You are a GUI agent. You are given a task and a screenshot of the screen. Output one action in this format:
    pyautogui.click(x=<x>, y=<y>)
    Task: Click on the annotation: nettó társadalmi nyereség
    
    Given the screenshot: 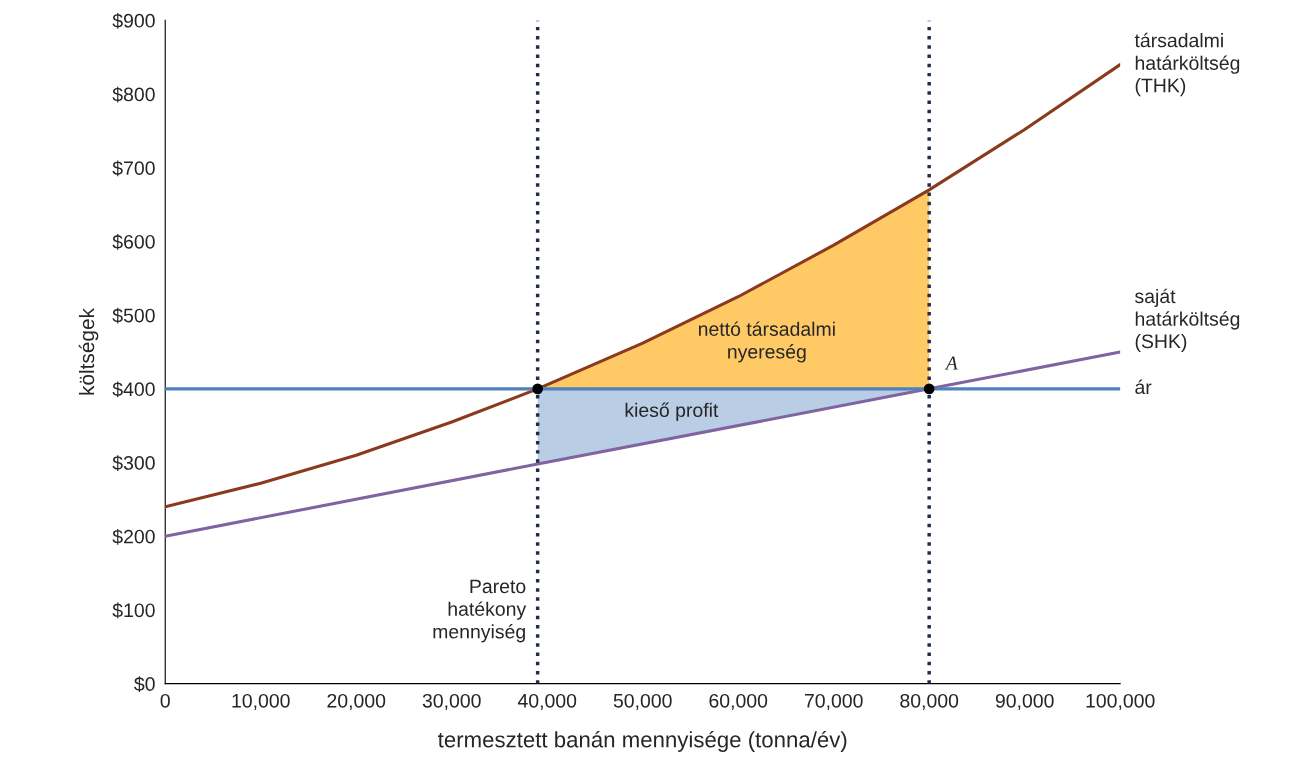 What is the action you would take?
    pyautogui.click(x=766, y=342)
    